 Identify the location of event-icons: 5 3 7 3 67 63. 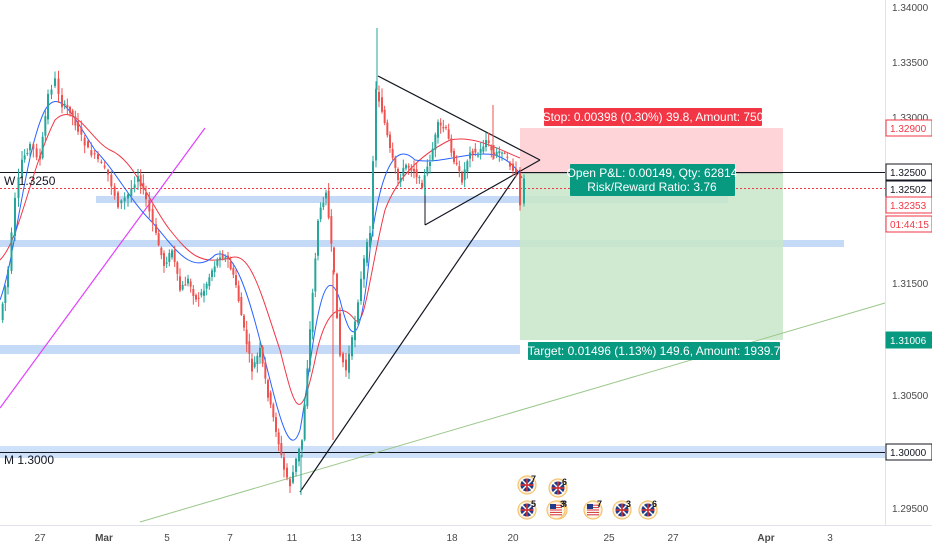
(587, 497).